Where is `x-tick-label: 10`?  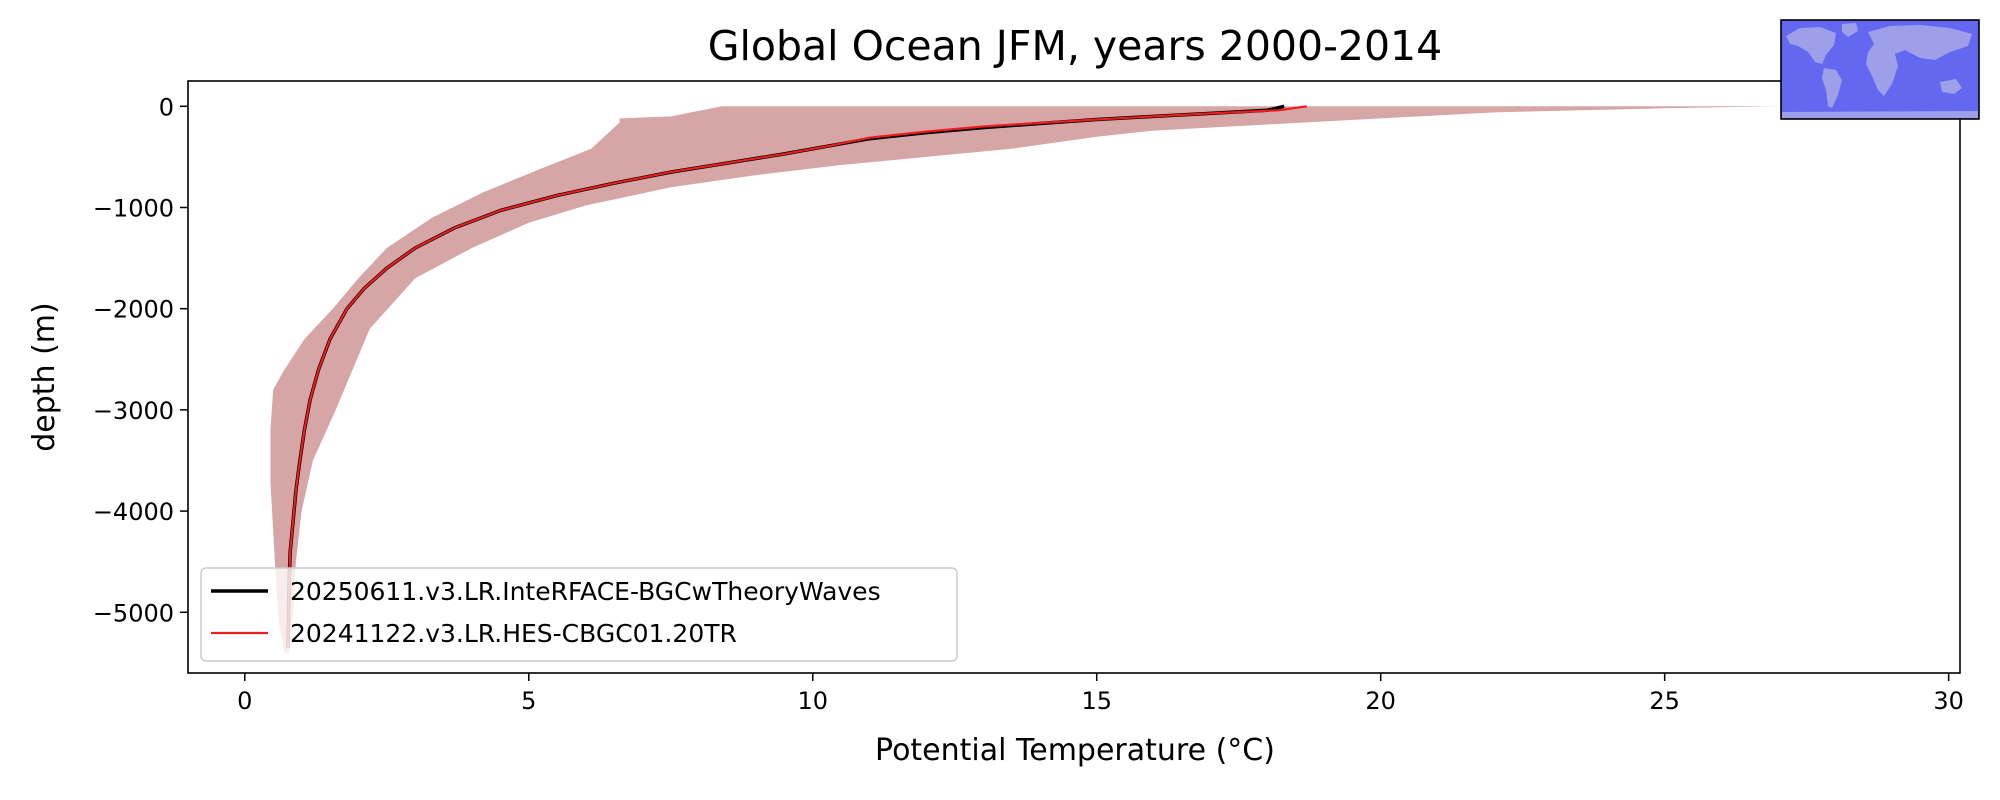
x-tick-label: 10 is located at coordinates (812, 701).